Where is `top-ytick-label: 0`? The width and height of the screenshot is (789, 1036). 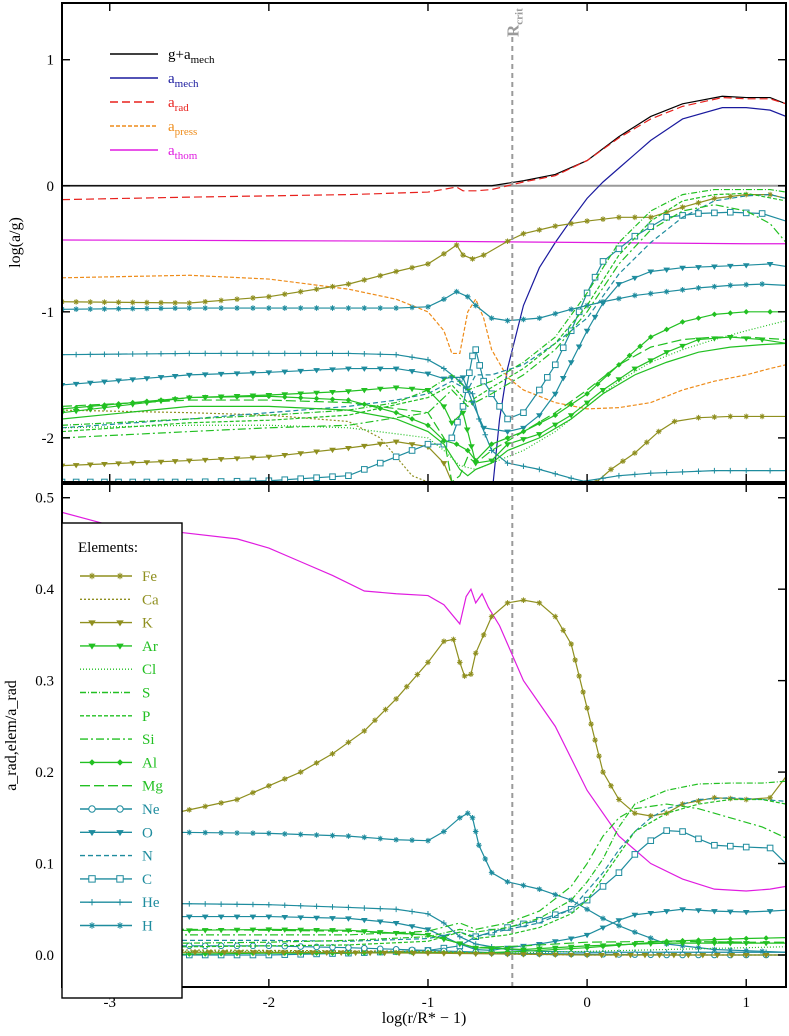
top-ytick-label: 0 is located at coordinates (51, 187).